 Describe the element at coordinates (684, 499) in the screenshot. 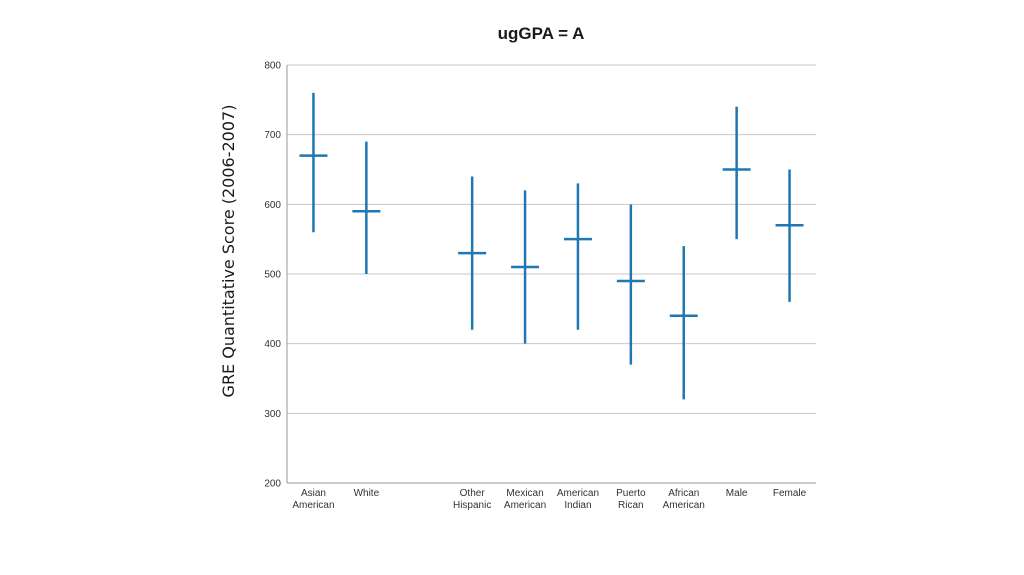

I see `category-label: African American` at that location.